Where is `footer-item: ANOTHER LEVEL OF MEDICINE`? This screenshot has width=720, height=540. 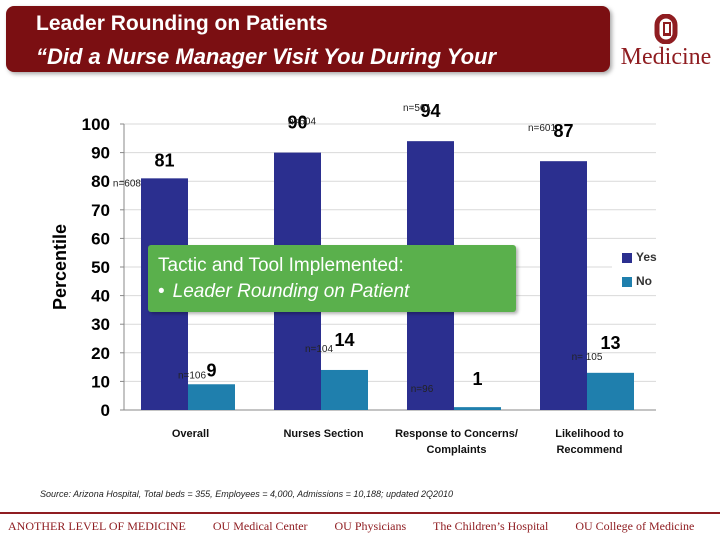 footer-item: ANOTHER LEVEL OF MEDICINE is located at coordinates (97, 526).